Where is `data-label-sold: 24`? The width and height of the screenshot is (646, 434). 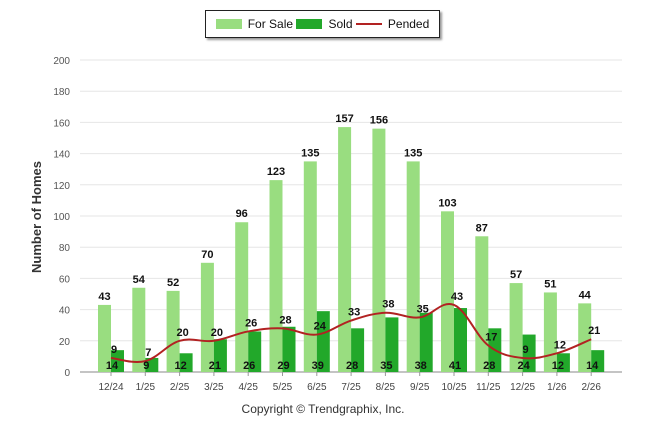
data-label-sold: 24 is located at coordinates (523, 366).